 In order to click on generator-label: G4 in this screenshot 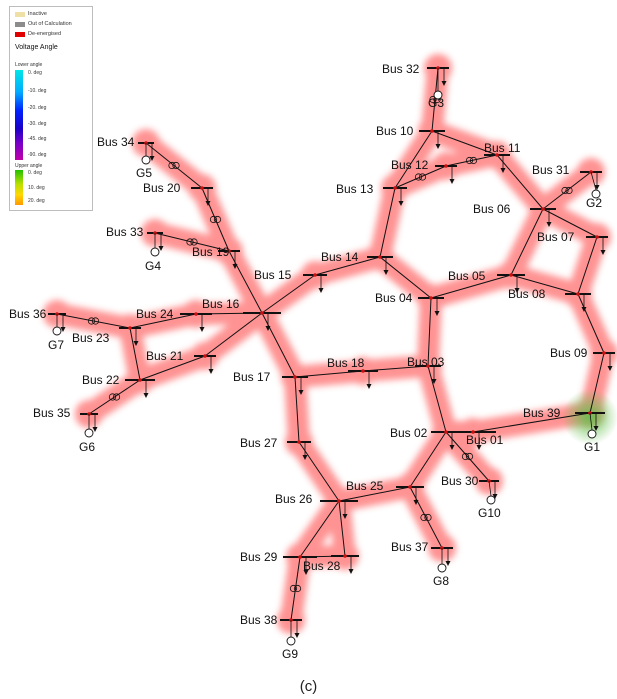, I will do `click(153, 266)`.